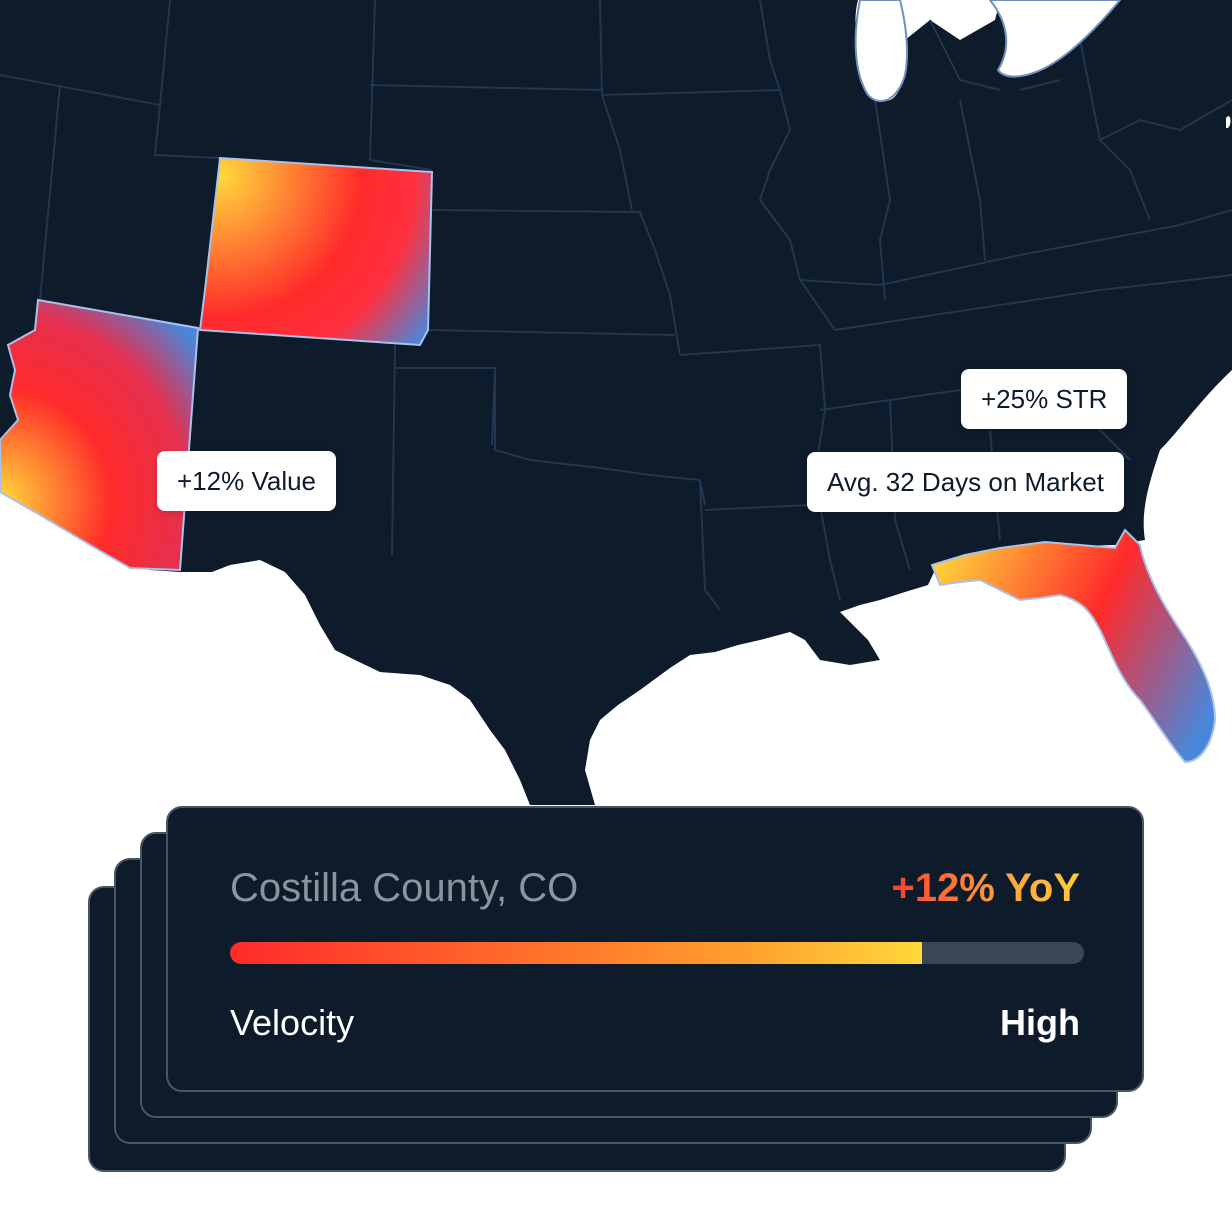  Describe the element at coordinates (576, 953) in the screenshot. I see `velocity-progress-fill` at that location.